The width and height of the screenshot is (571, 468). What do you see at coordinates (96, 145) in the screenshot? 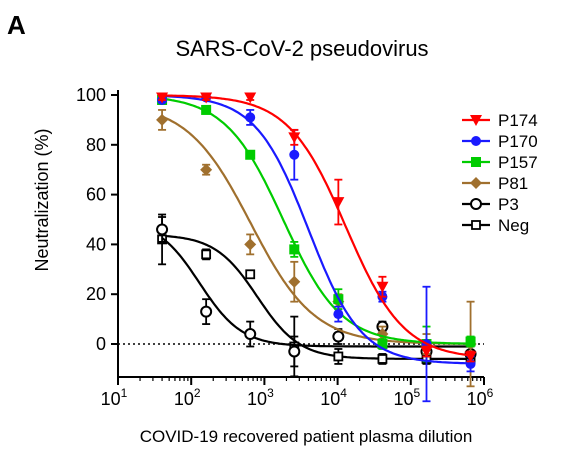
I see `y-tick-label: 80` at bounding box center [96, 145].